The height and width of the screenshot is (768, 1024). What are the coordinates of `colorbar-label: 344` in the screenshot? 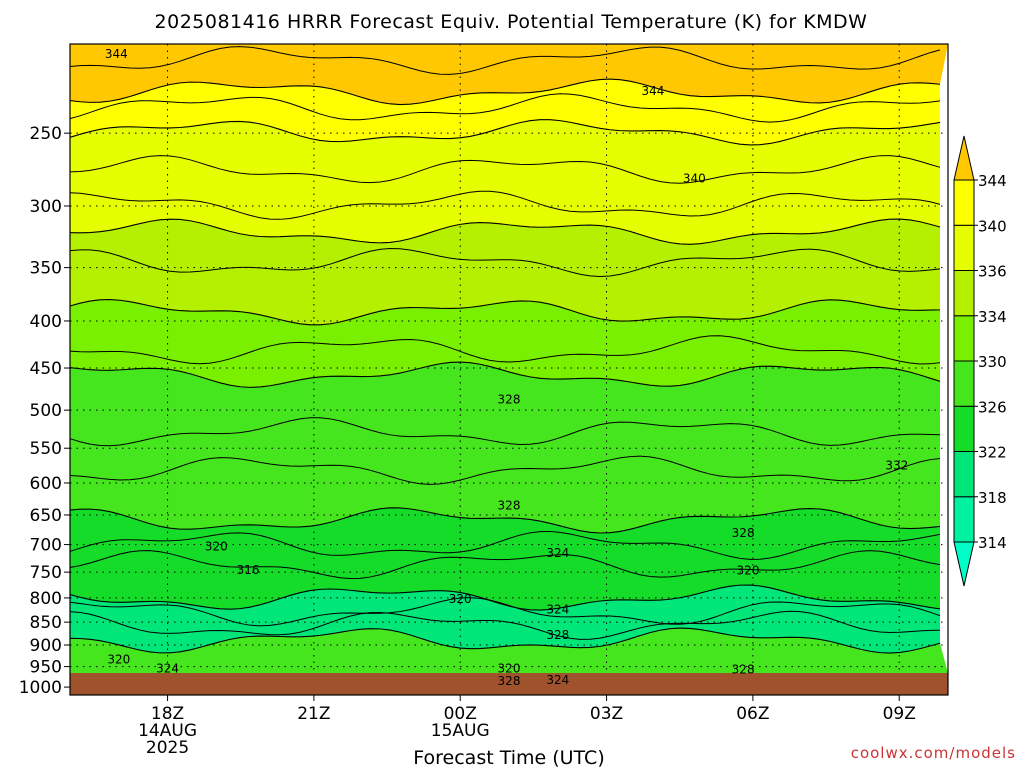 It's located at (992, 181).